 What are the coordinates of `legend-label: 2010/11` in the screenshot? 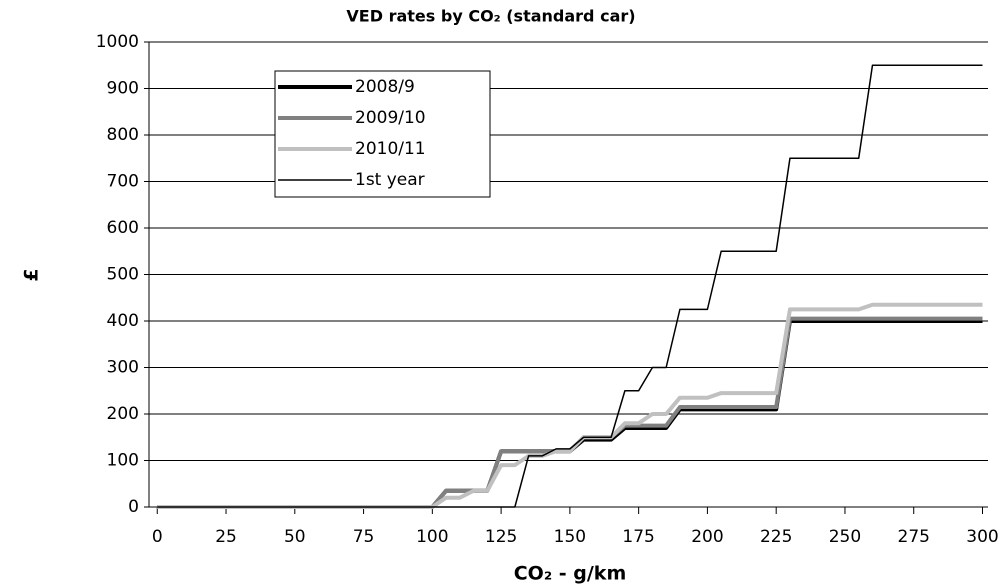 It's located at (390, 149).